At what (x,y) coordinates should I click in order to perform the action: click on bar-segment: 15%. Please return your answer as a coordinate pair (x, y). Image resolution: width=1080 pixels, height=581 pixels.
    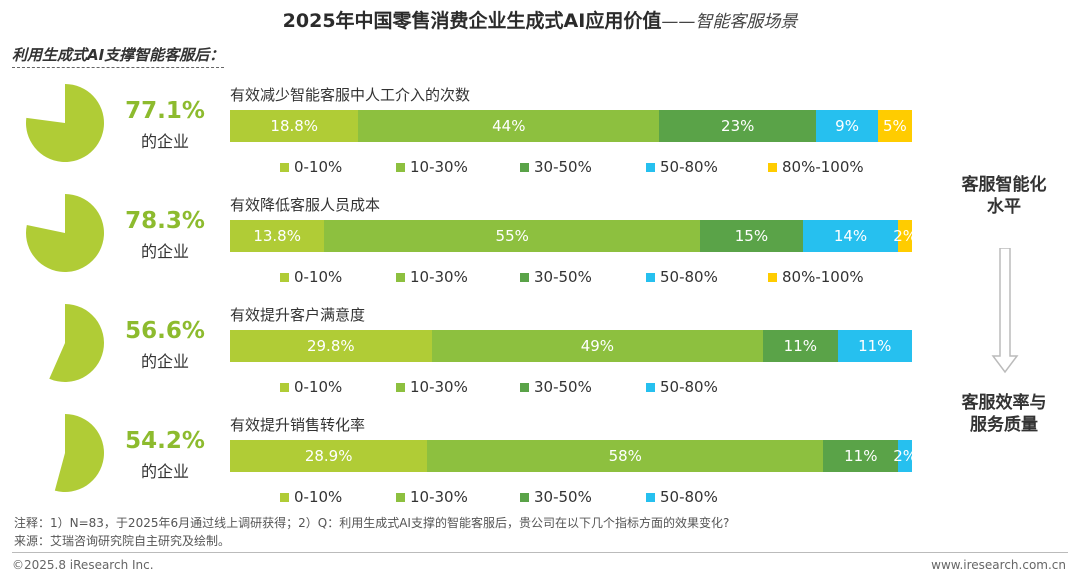
    Looking at the image, I should click on (751, 236).